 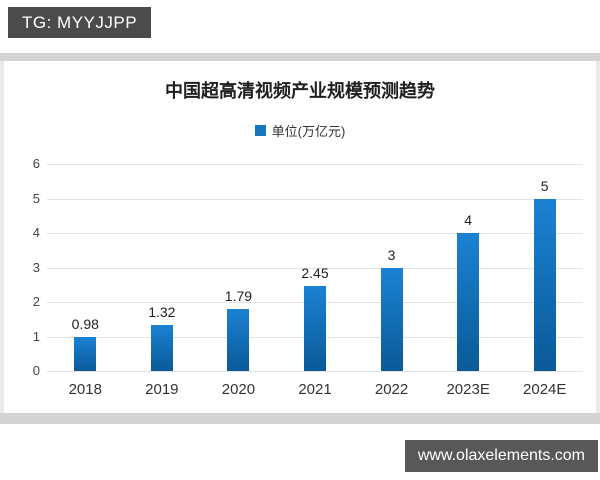 What do you see at coordinates (80, 22) in the screenshot?
I see `tg-watermark-badge: TG: MYYJJPP` at bounding box center [80, 22].